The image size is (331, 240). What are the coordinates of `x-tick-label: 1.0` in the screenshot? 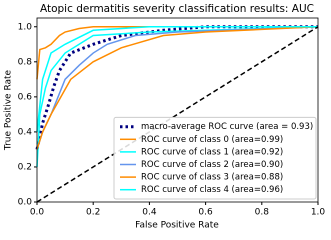 It's located at (318, 213).